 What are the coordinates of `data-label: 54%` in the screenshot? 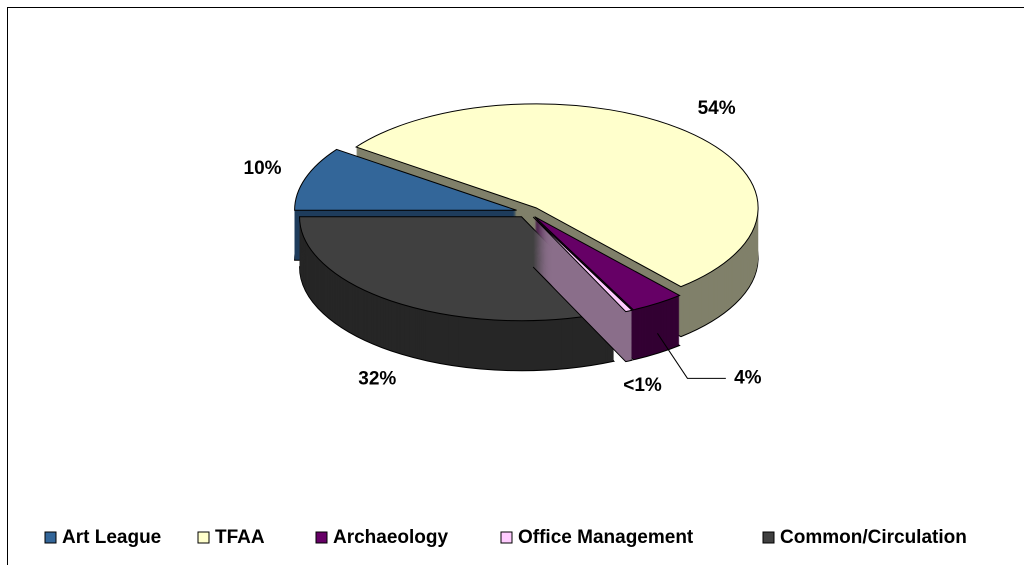 It's located at (717, 108).